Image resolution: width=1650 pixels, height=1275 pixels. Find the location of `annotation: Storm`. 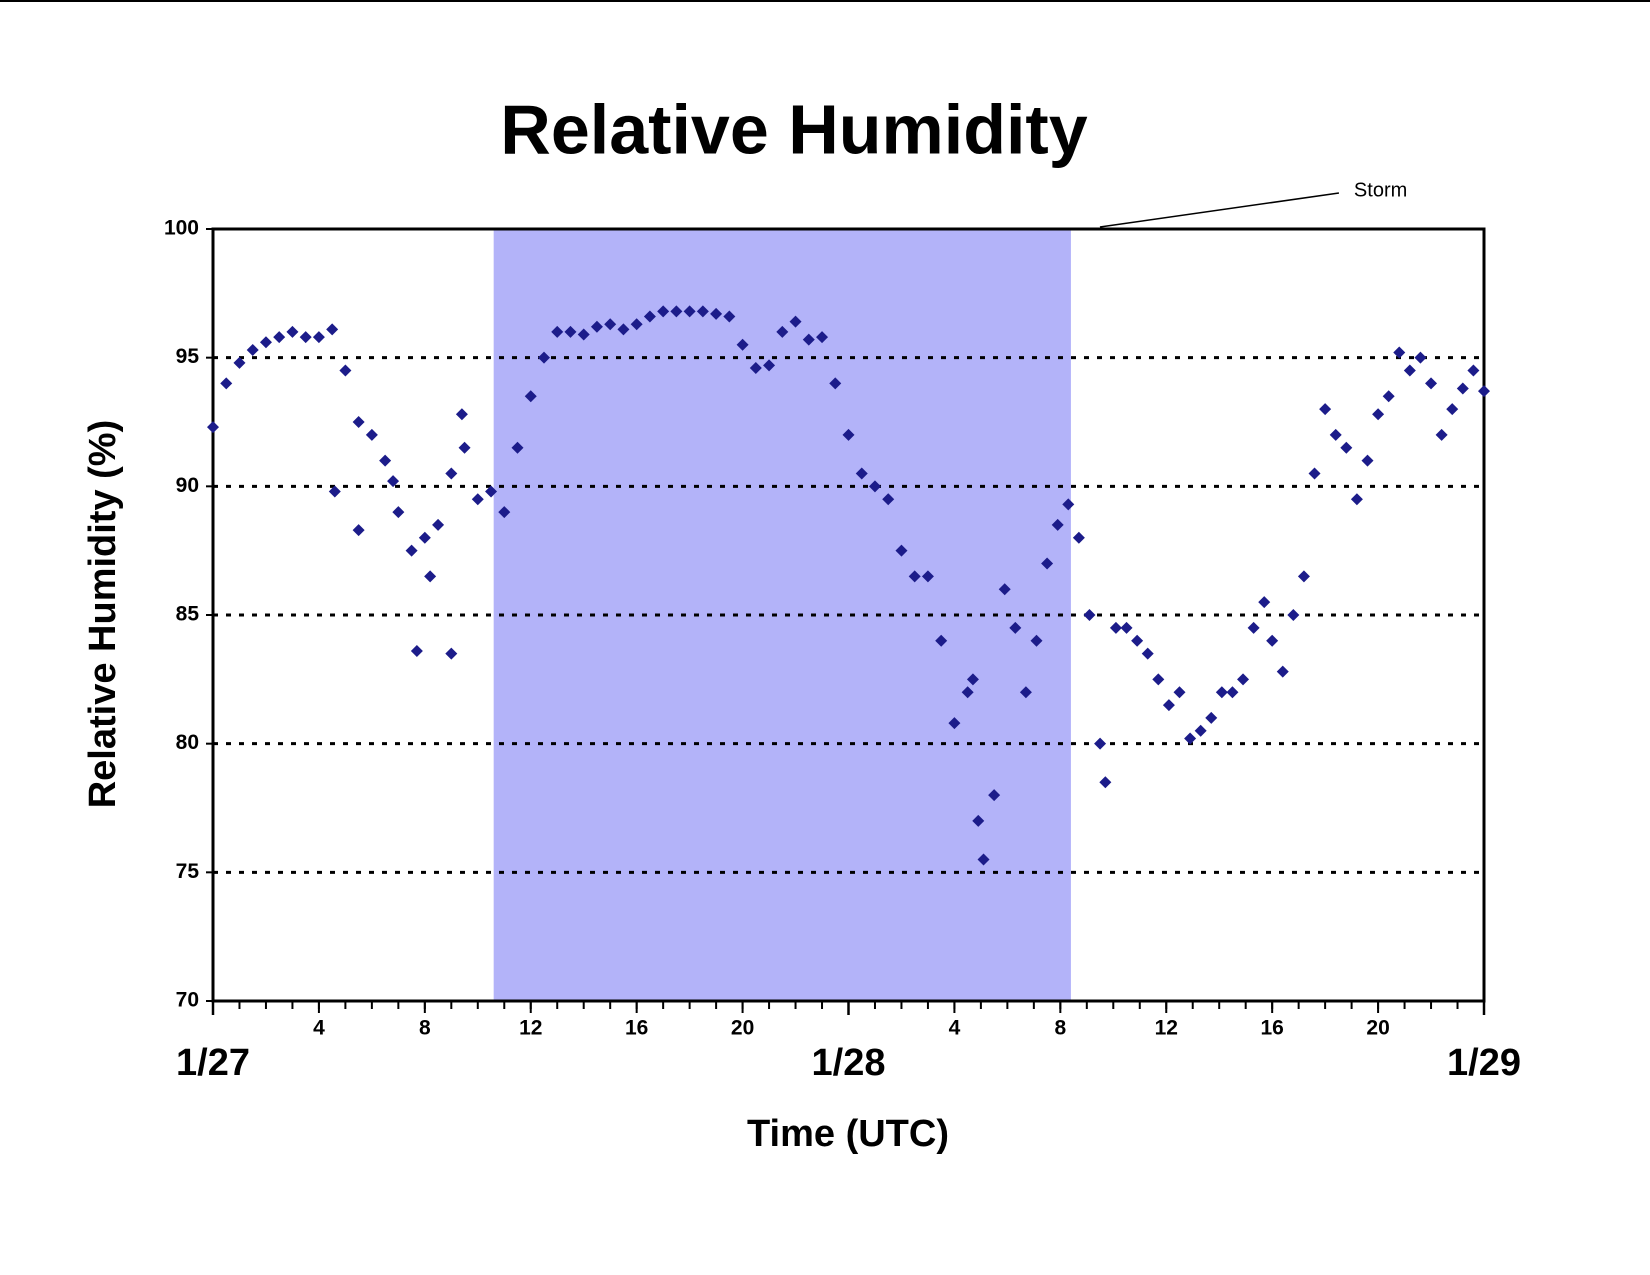

annotation: Storm is located at coordinates (1380, 190).